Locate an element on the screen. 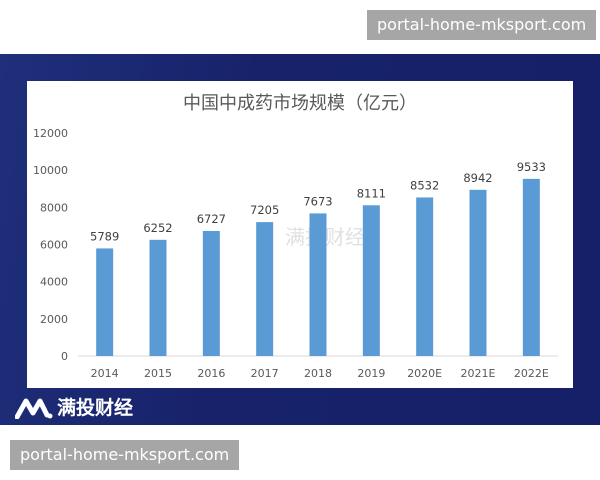 This screenshot has width=600, height=480. y-tick-label: 10000 is located at coordinates (50, 170).